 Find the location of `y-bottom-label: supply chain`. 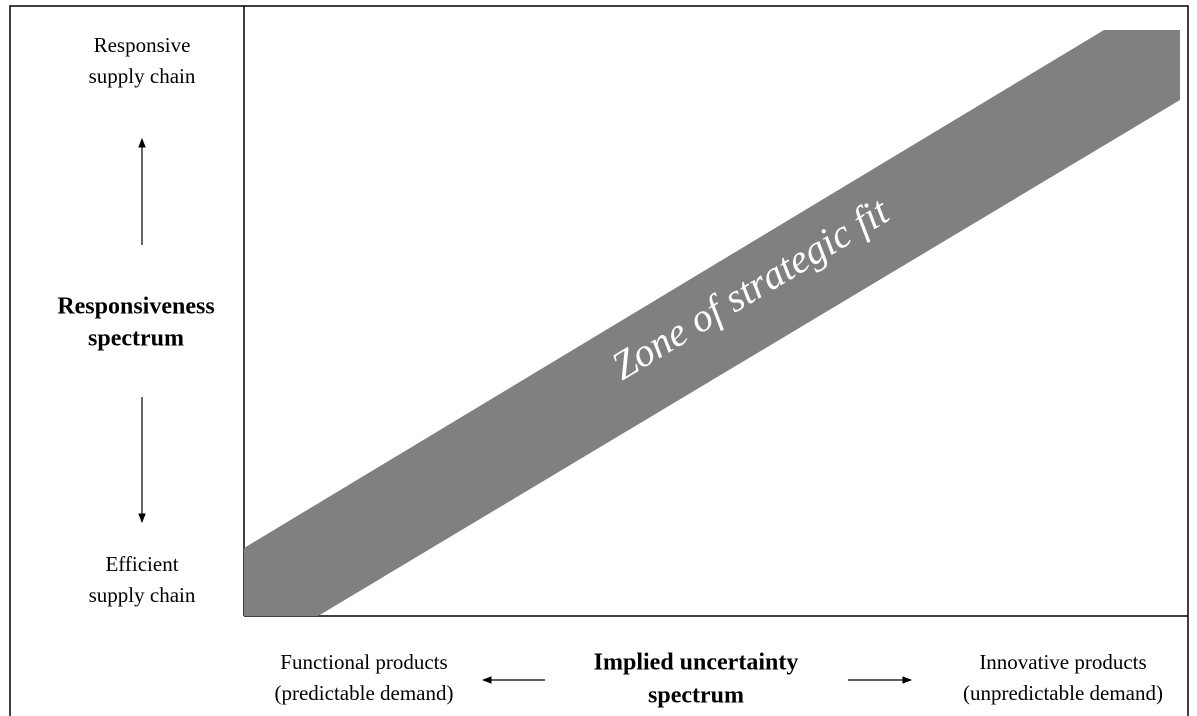

y-bottom-label: supply chain is located at coordinates (142, 595).